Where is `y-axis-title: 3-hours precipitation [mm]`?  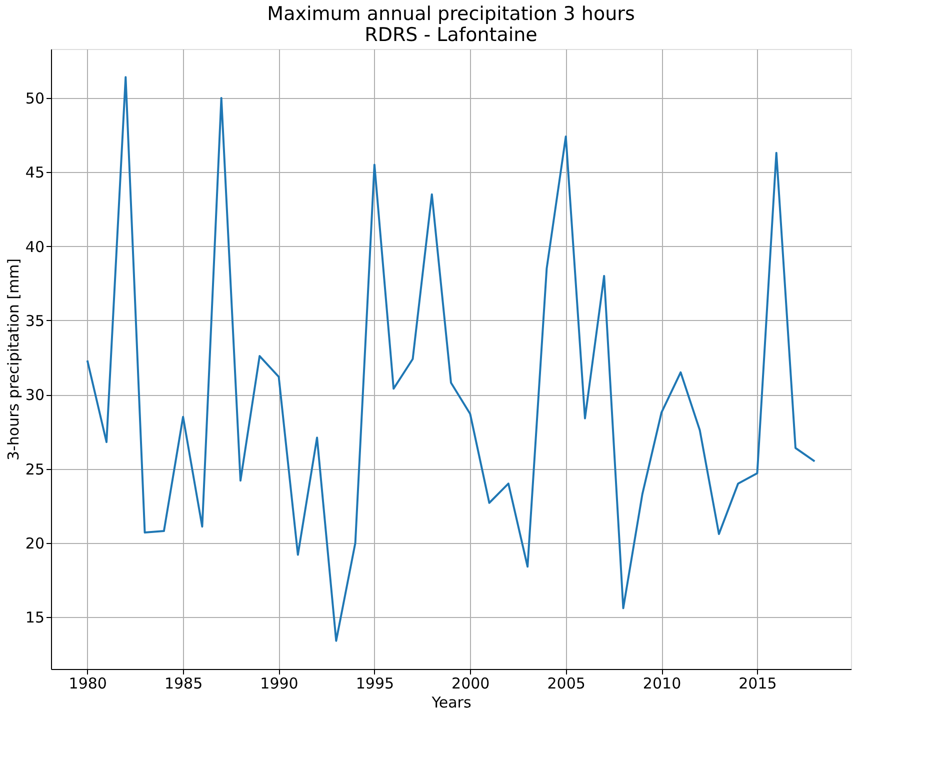
y-axis-title: 3-hours precipitation [mm] is located at coordinates (13, 359).